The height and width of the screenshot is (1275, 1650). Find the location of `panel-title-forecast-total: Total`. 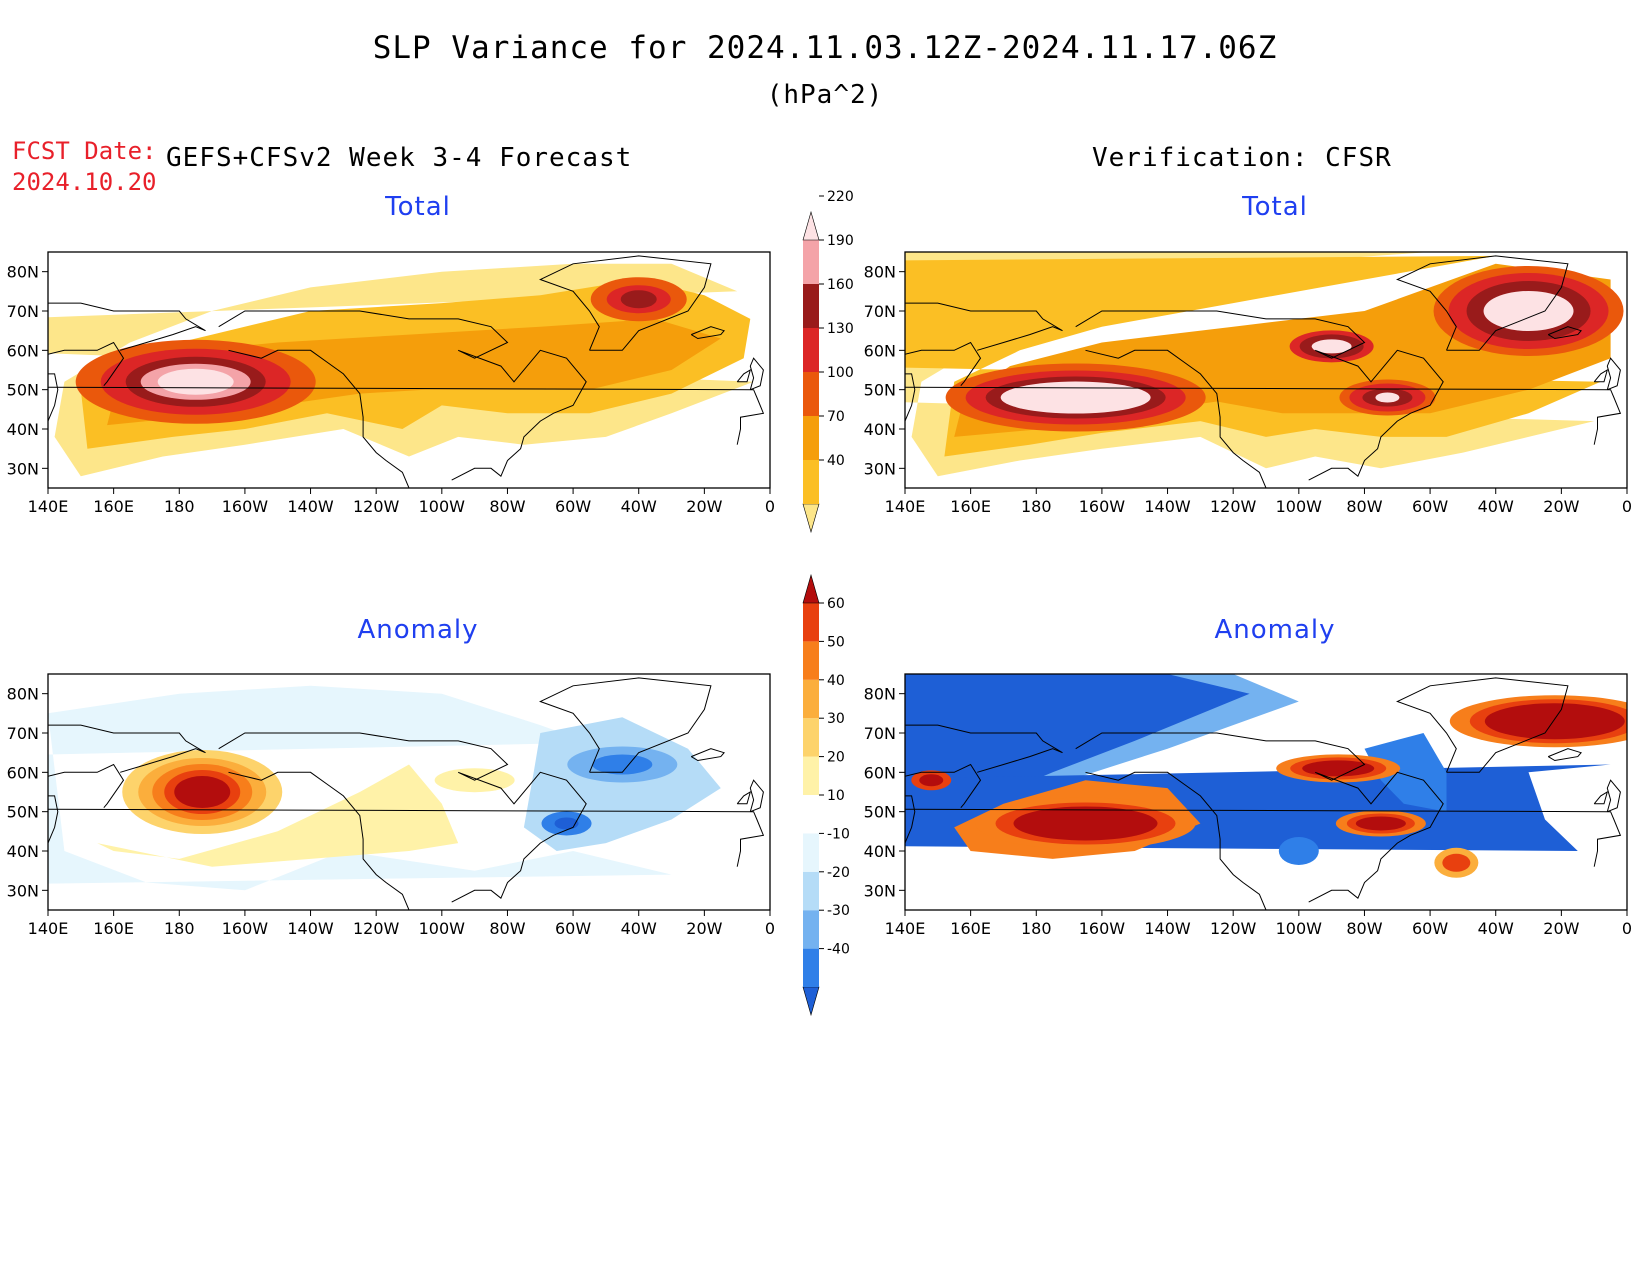

panel-title-forecast-total: Total is located at coordinates (418, 207).